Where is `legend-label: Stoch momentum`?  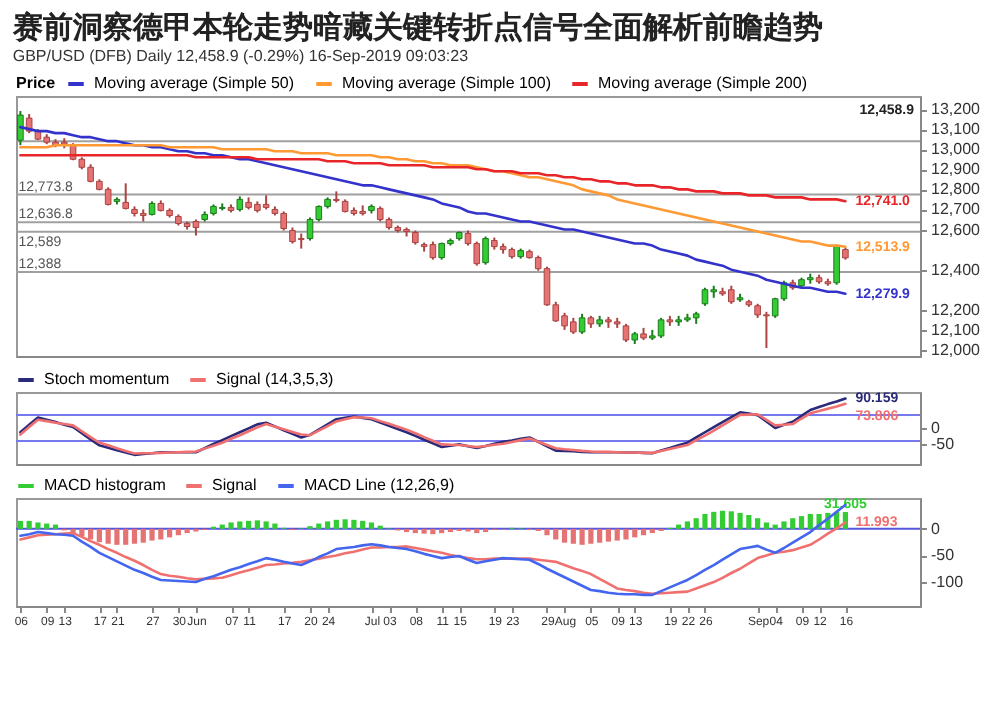 legend-label: Stoch momentum is located at coordinates (107, 379).